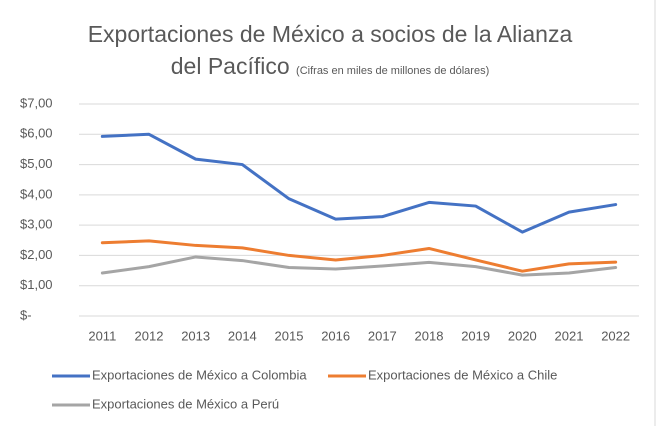 This screenshot has width=657, height=426. What do you see at coordinates (36, 254) in the screenshot?
I see `y-tick-label: $2,00` at bounding box center [36, 254].